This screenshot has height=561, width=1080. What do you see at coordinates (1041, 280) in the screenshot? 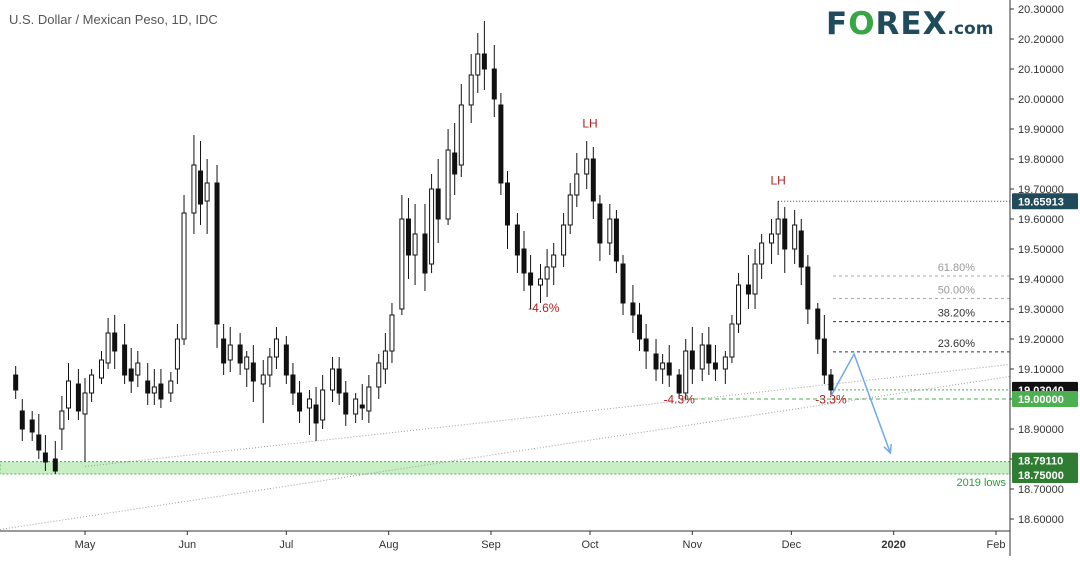
I see `y-tick-label: 19.40000` at bounding box center [1041, 280].